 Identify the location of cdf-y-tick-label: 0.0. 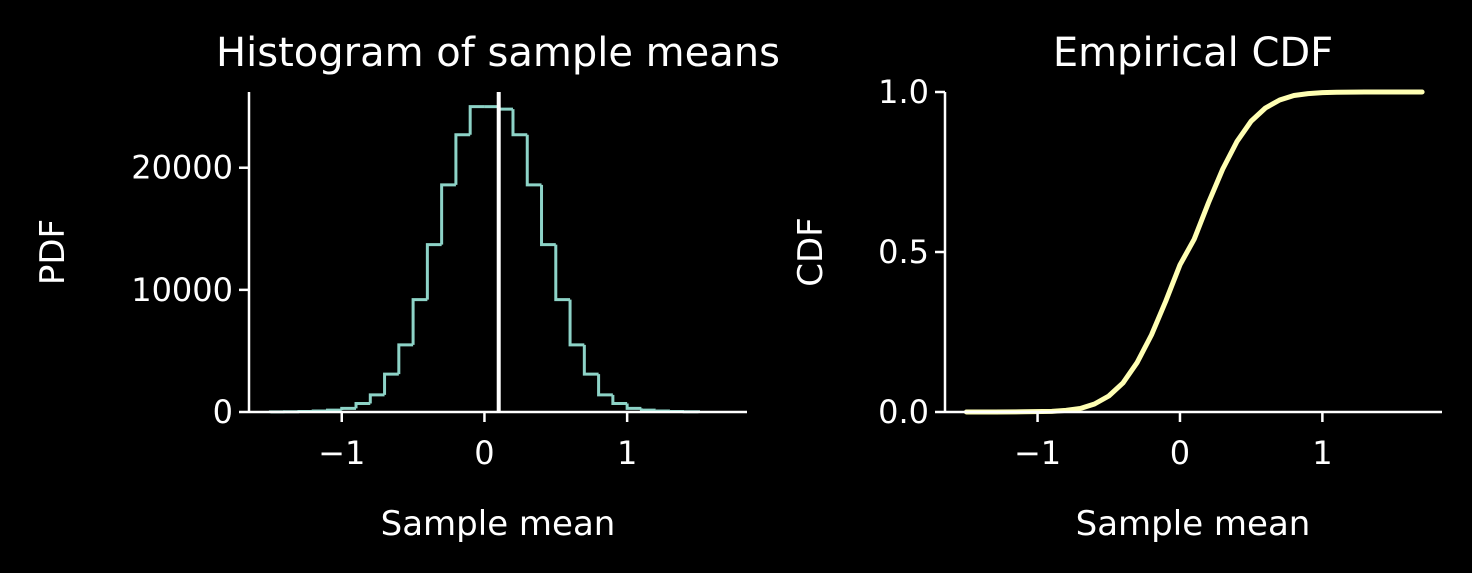
(903, 412).